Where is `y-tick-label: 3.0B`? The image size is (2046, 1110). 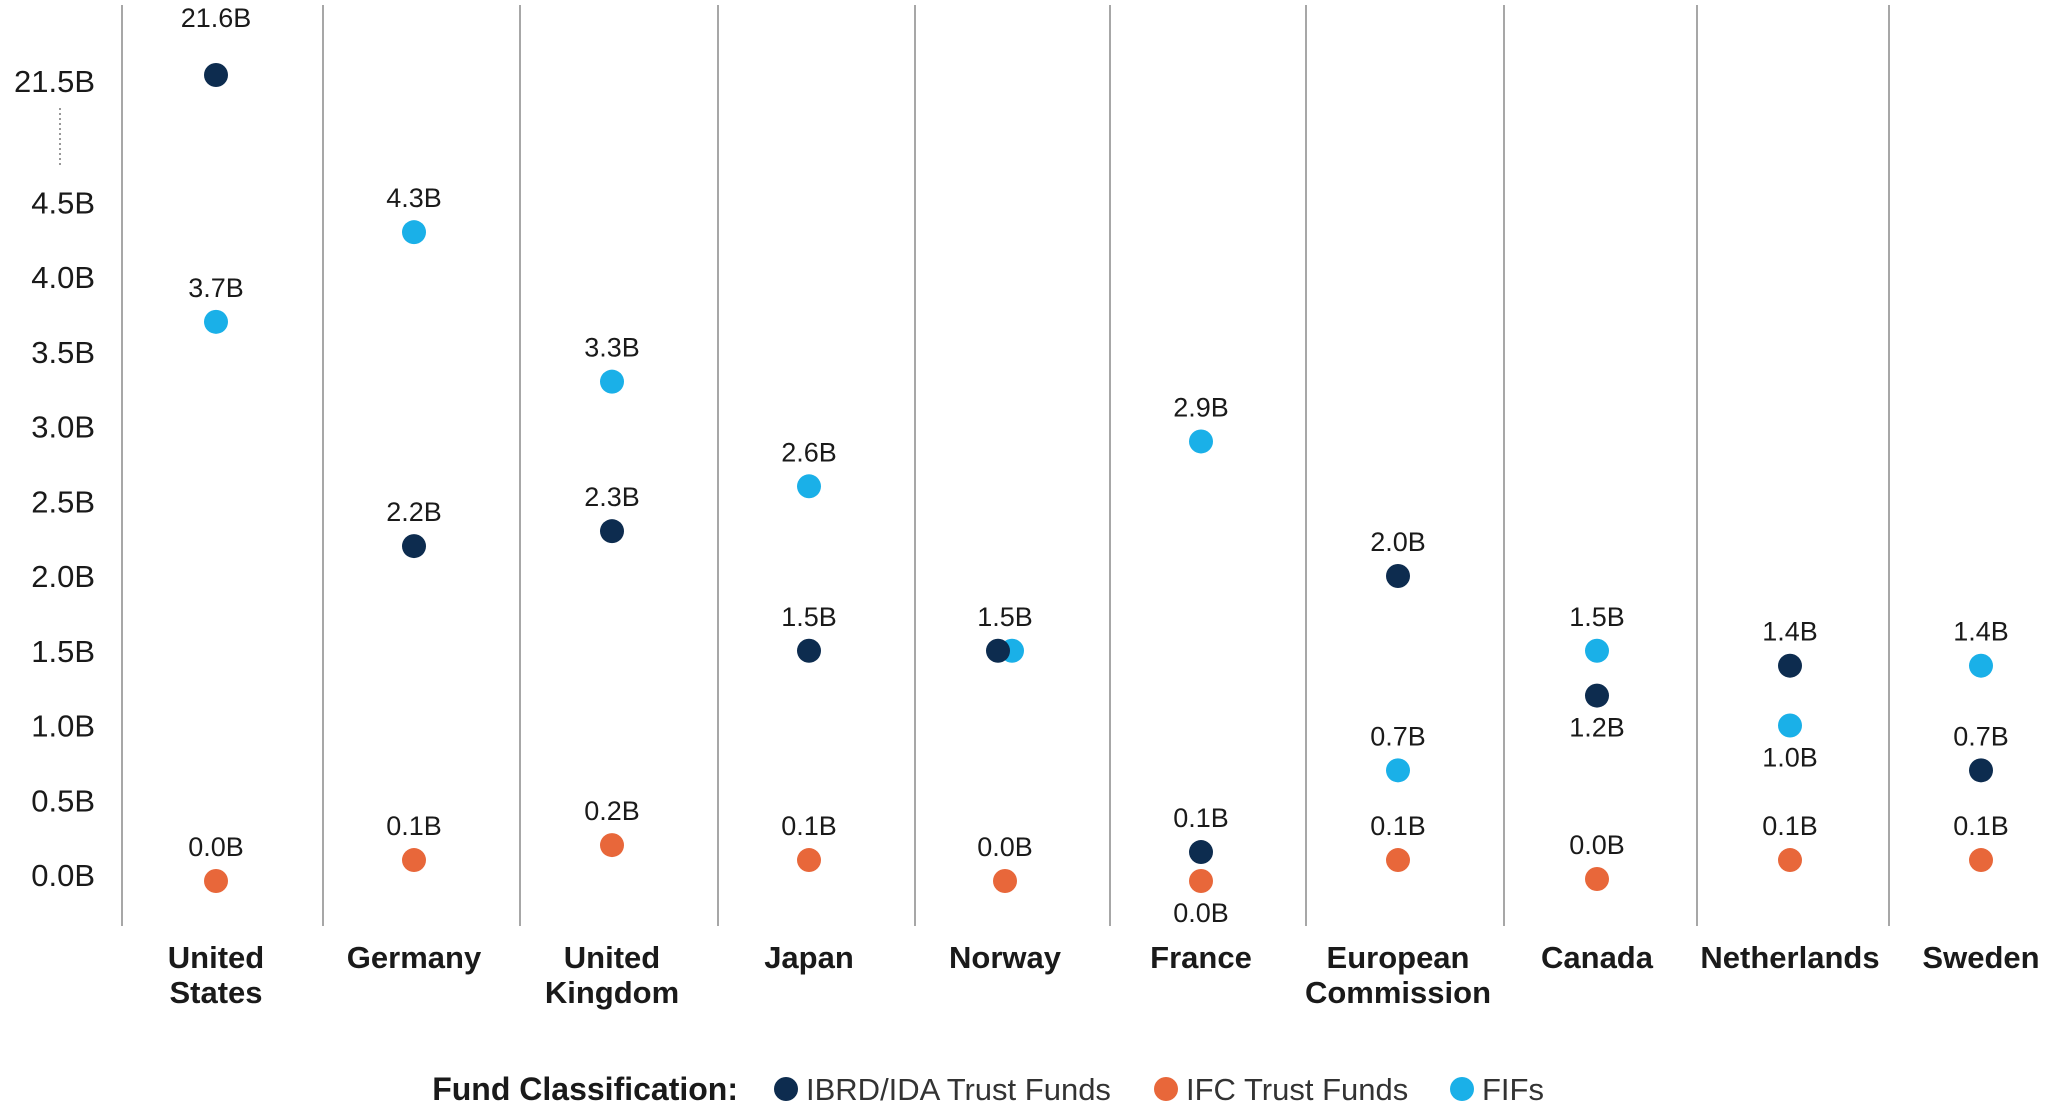 y-tick-label: 3.0B is located at coordinates (63, 427).